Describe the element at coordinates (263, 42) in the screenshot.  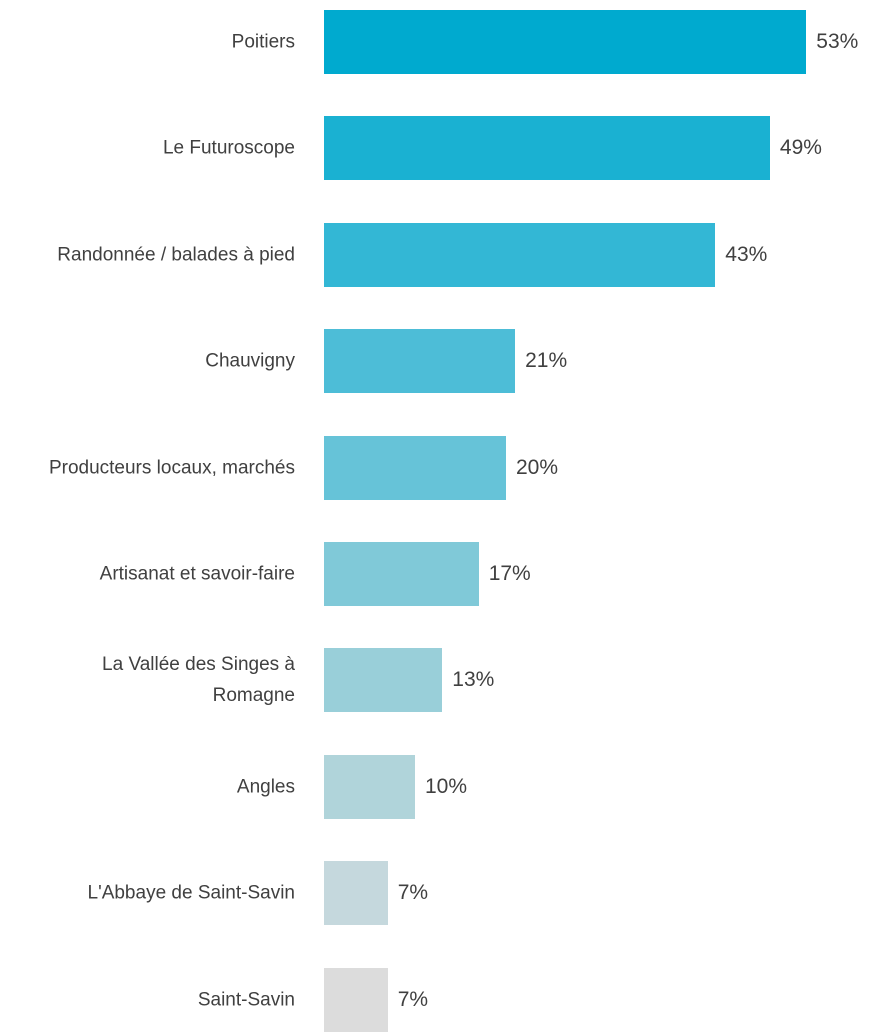
I see `category-label: Poitiers` at that location.